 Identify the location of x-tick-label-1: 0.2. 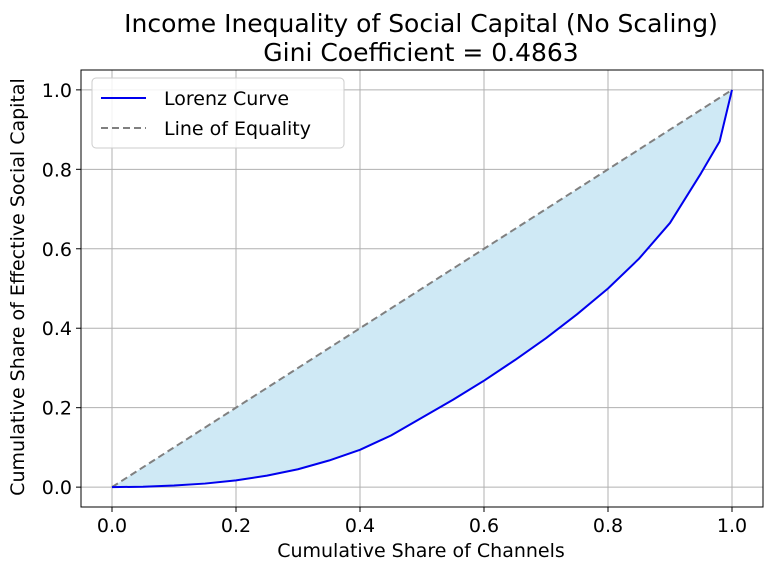
(236, 526).